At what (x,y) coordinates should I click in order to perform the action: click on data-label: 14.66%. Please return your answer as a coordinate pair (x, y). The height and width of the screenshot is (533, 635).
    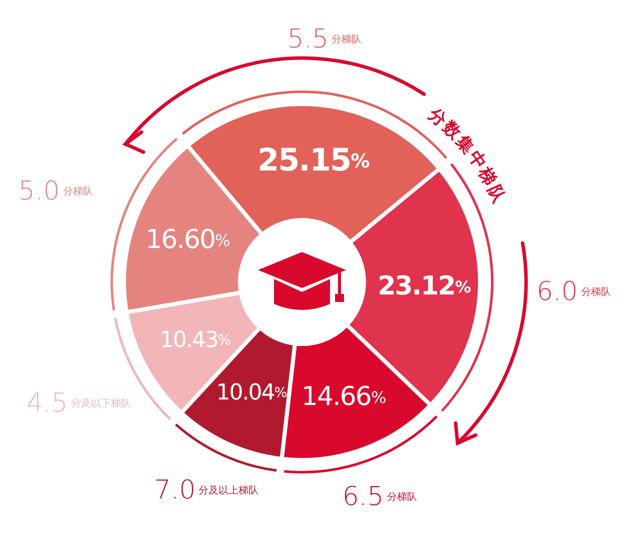
    Looking at the image, I should click on (344, 397).